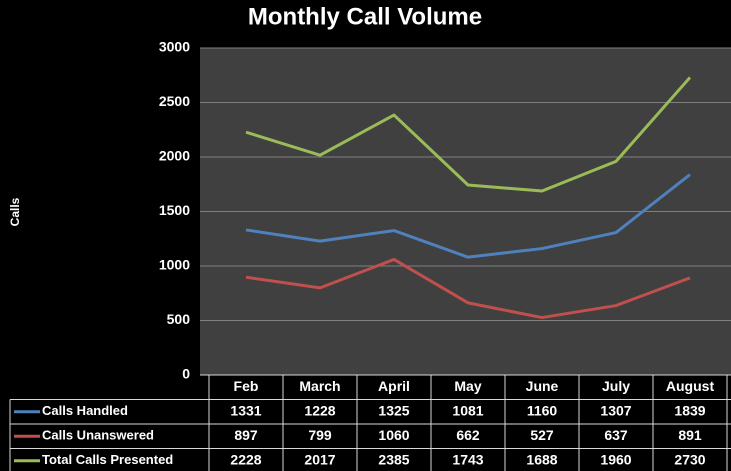  What do you see at coordinates (174, 101) in the screenshot?
I see `y-tick-label: 2500` at bounding box center [174, 101].